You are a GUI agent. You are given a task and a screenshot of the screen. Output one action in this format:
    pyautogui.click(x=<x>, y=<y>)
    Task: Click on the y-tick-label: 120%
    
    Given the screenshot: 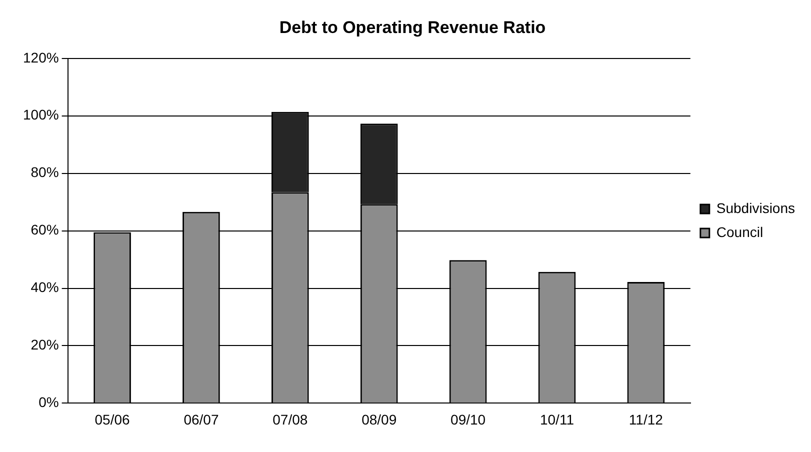 What is the action you would take?
    pyautogui.click(x=40, y=57)
    